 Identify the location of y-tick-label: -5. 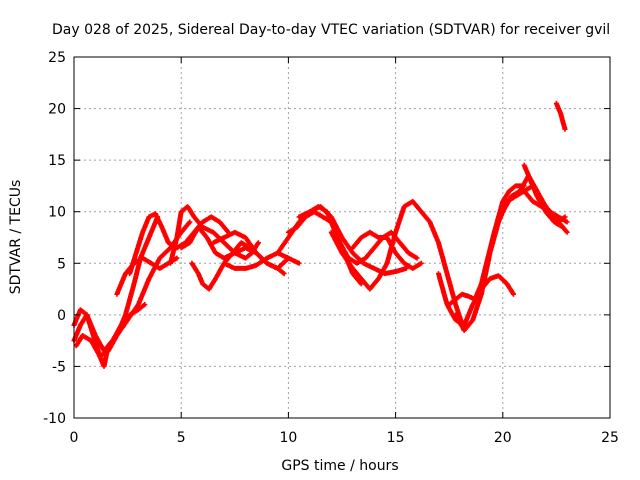
(59, 367).